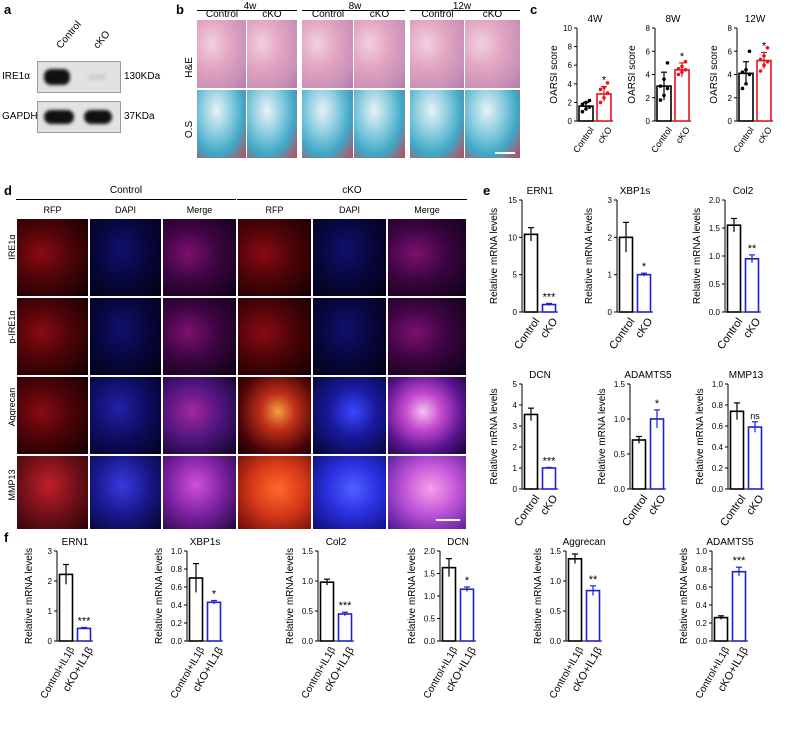 This screenshot has width=790, height=736. Describe the element at coordinates (274, 415) in the screenshot. I see `aggrecan-cko-rfp-image` at that location.